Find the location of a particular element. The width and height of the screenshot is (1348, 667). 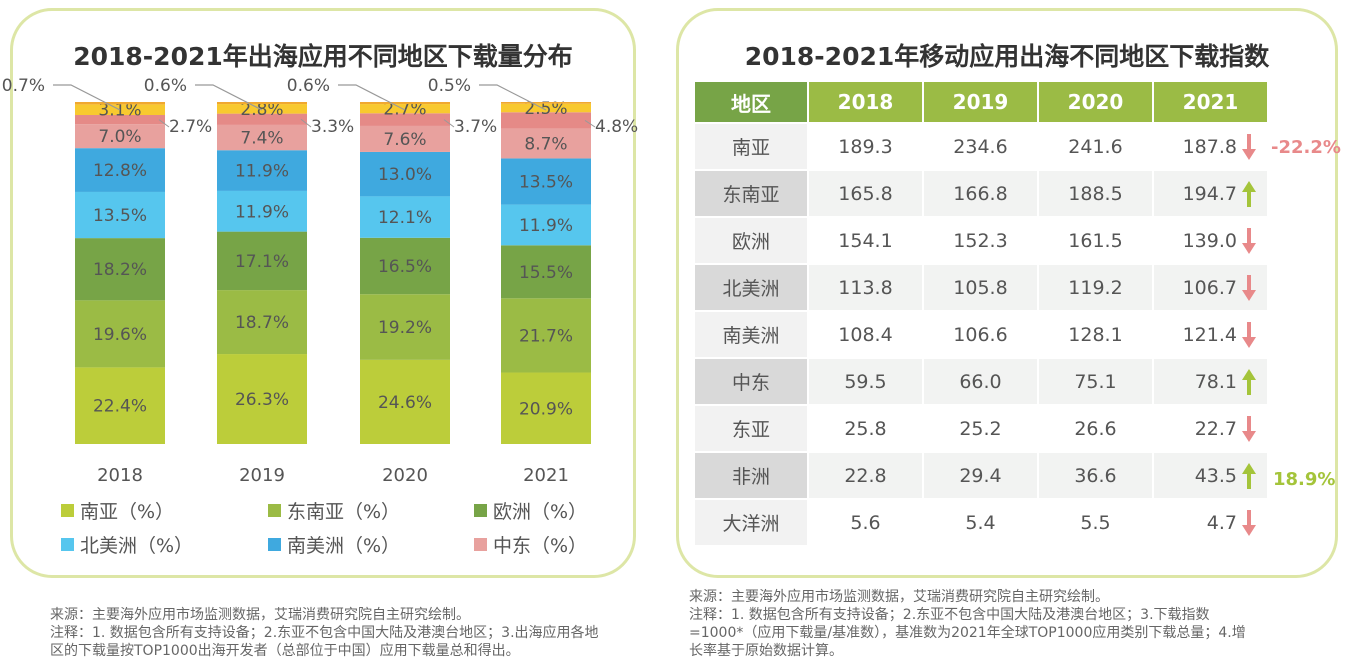

value-cell: 22.8 is located at coordinates (865, 475).